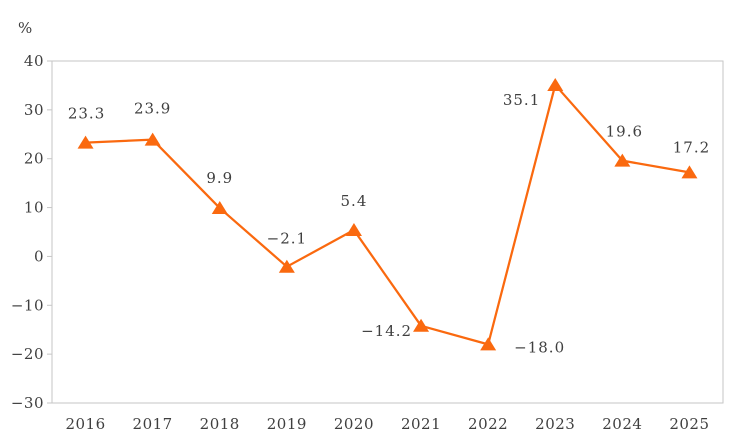 Image resolution: width=750 pixels, height=448 pixels. Describe the element at coordinates (34, 61) in the screenshot. I see `y-tick-label: 40` at that location.